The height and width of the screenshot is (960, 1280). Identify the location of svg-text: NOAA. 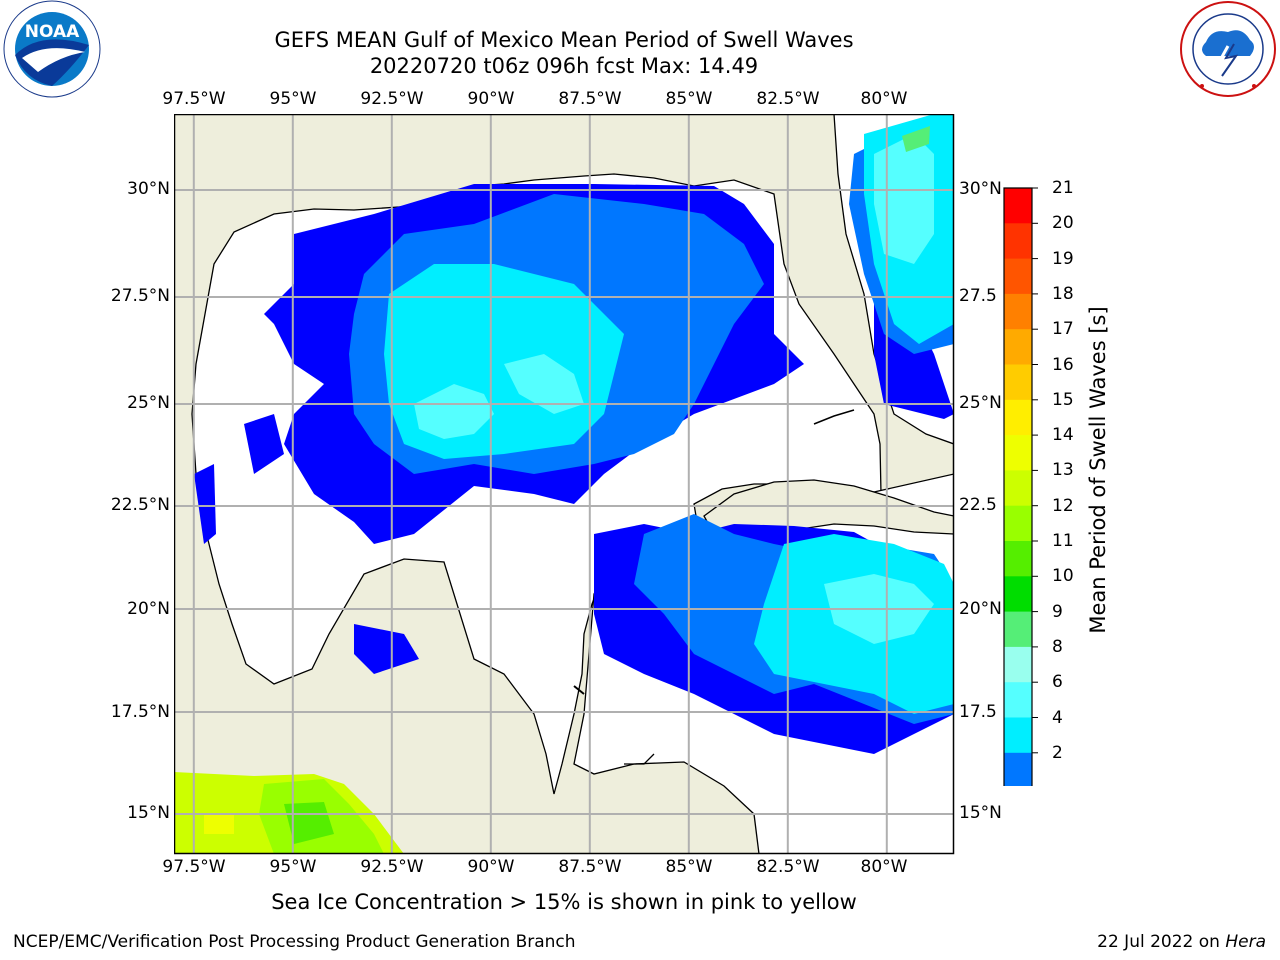
(52, 32).